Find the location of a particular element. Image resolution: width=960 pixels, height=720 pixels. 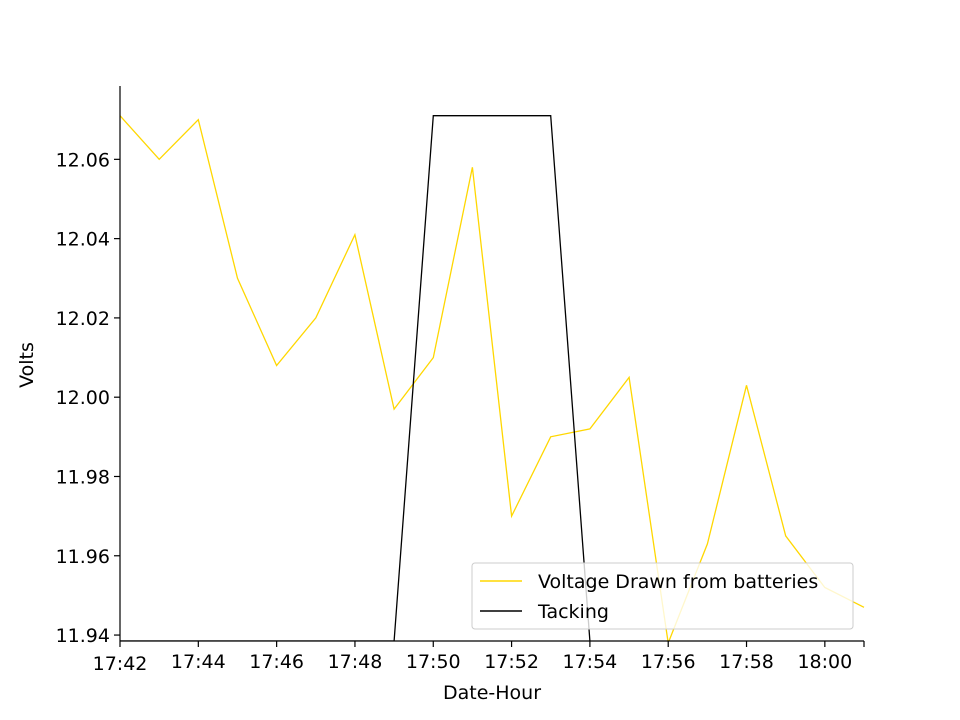

y-tick-label: 11.94 is located at coordinates (83, 636).